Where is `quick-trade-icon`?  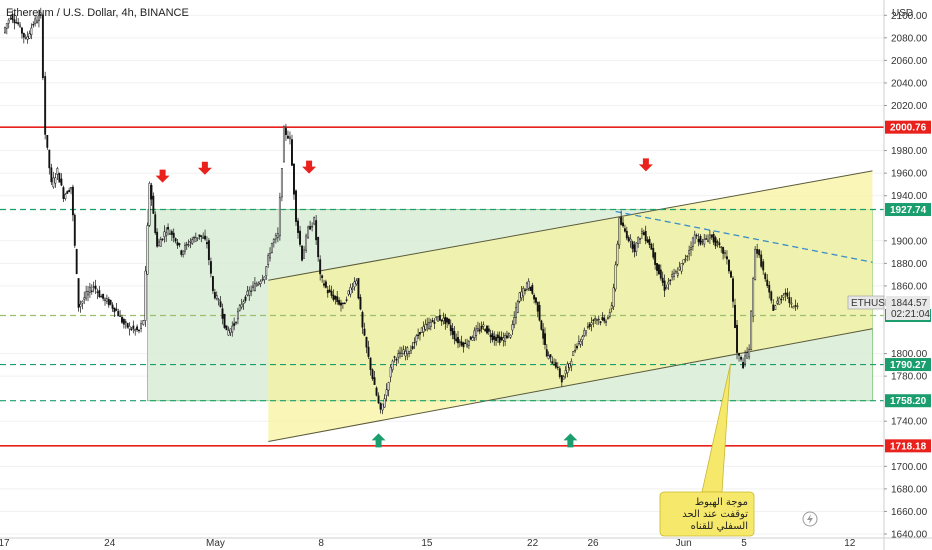
quick-trade-icon is located at coordinates (810, 519).